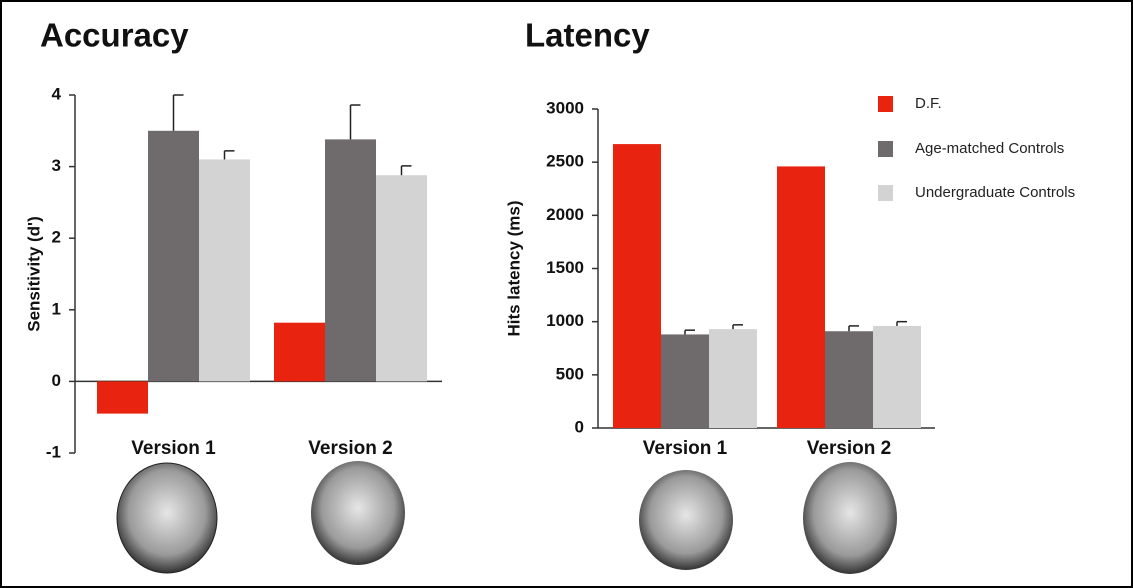 This screenshot has height=588, width=1133. What do you see at coordinates (587, 35) in the screenshot?
I see `chart-title: Latency` at bounding box center [587, 35].